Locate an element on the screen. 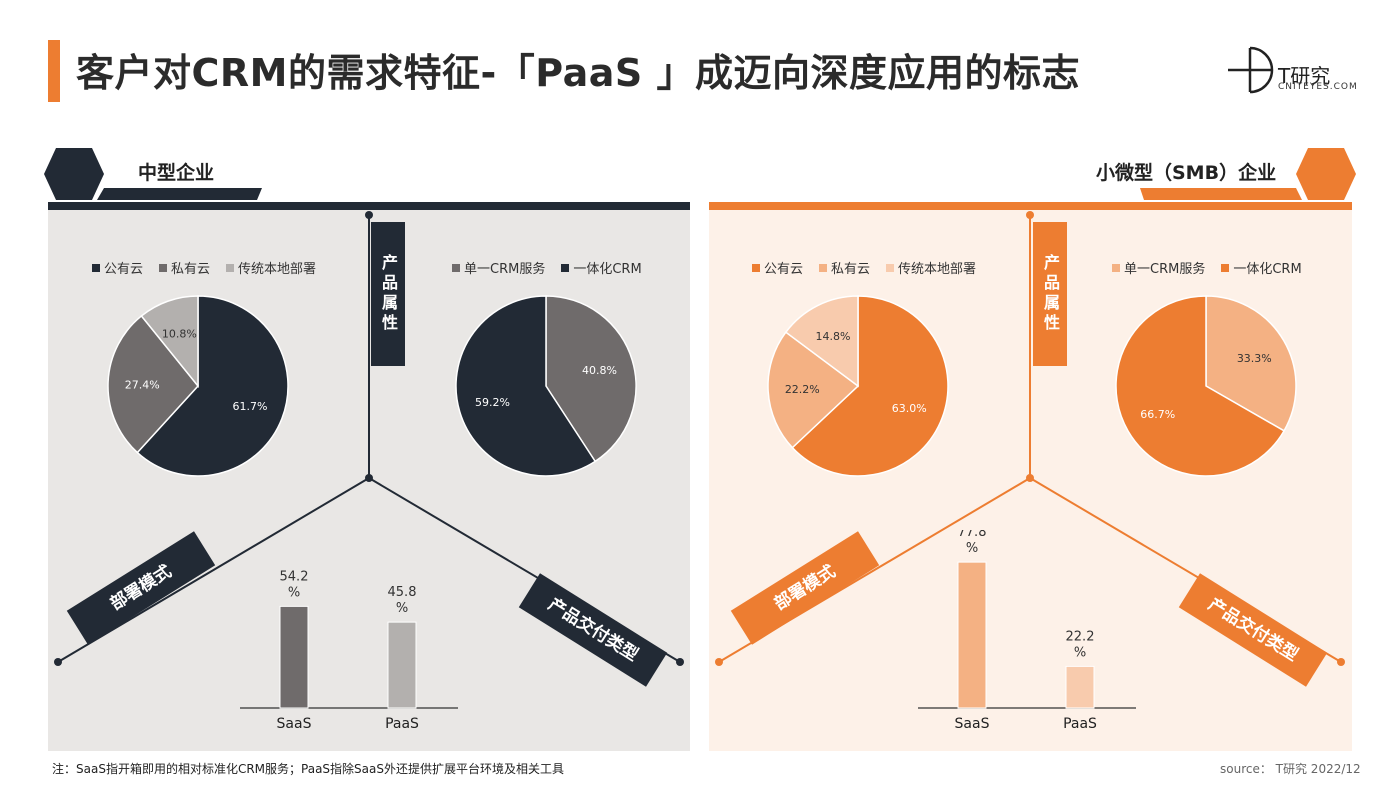 This screenshot has width=1400, height=788. right-deploy-pie-chart: 63.0% 22.2% 14.8% is located at coordinates (858, 386).